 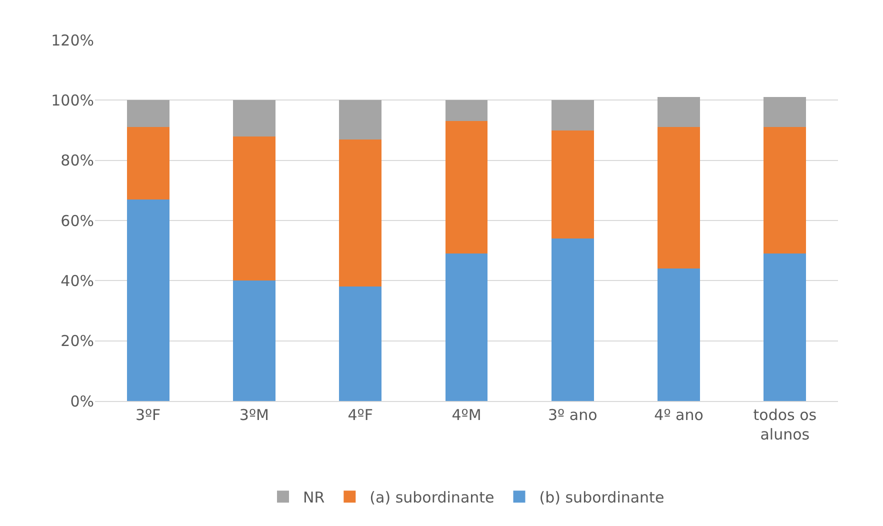 What do you see at coordinates (679, 415) in the screenshot?
I see `x-tick-label: 4º ano` at bounding box center [679, 415].